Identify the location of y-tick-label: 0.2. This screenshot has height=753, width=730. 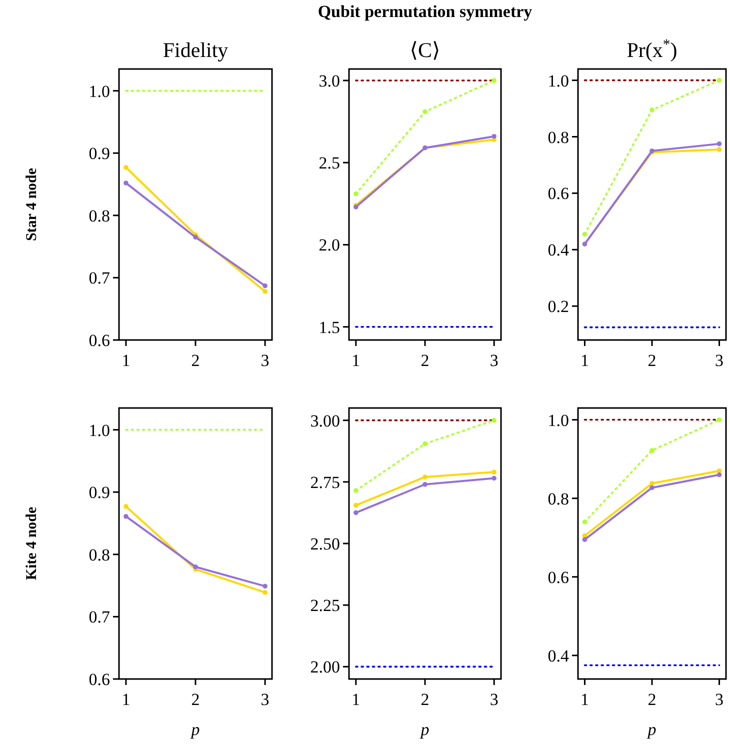
(558, 306).